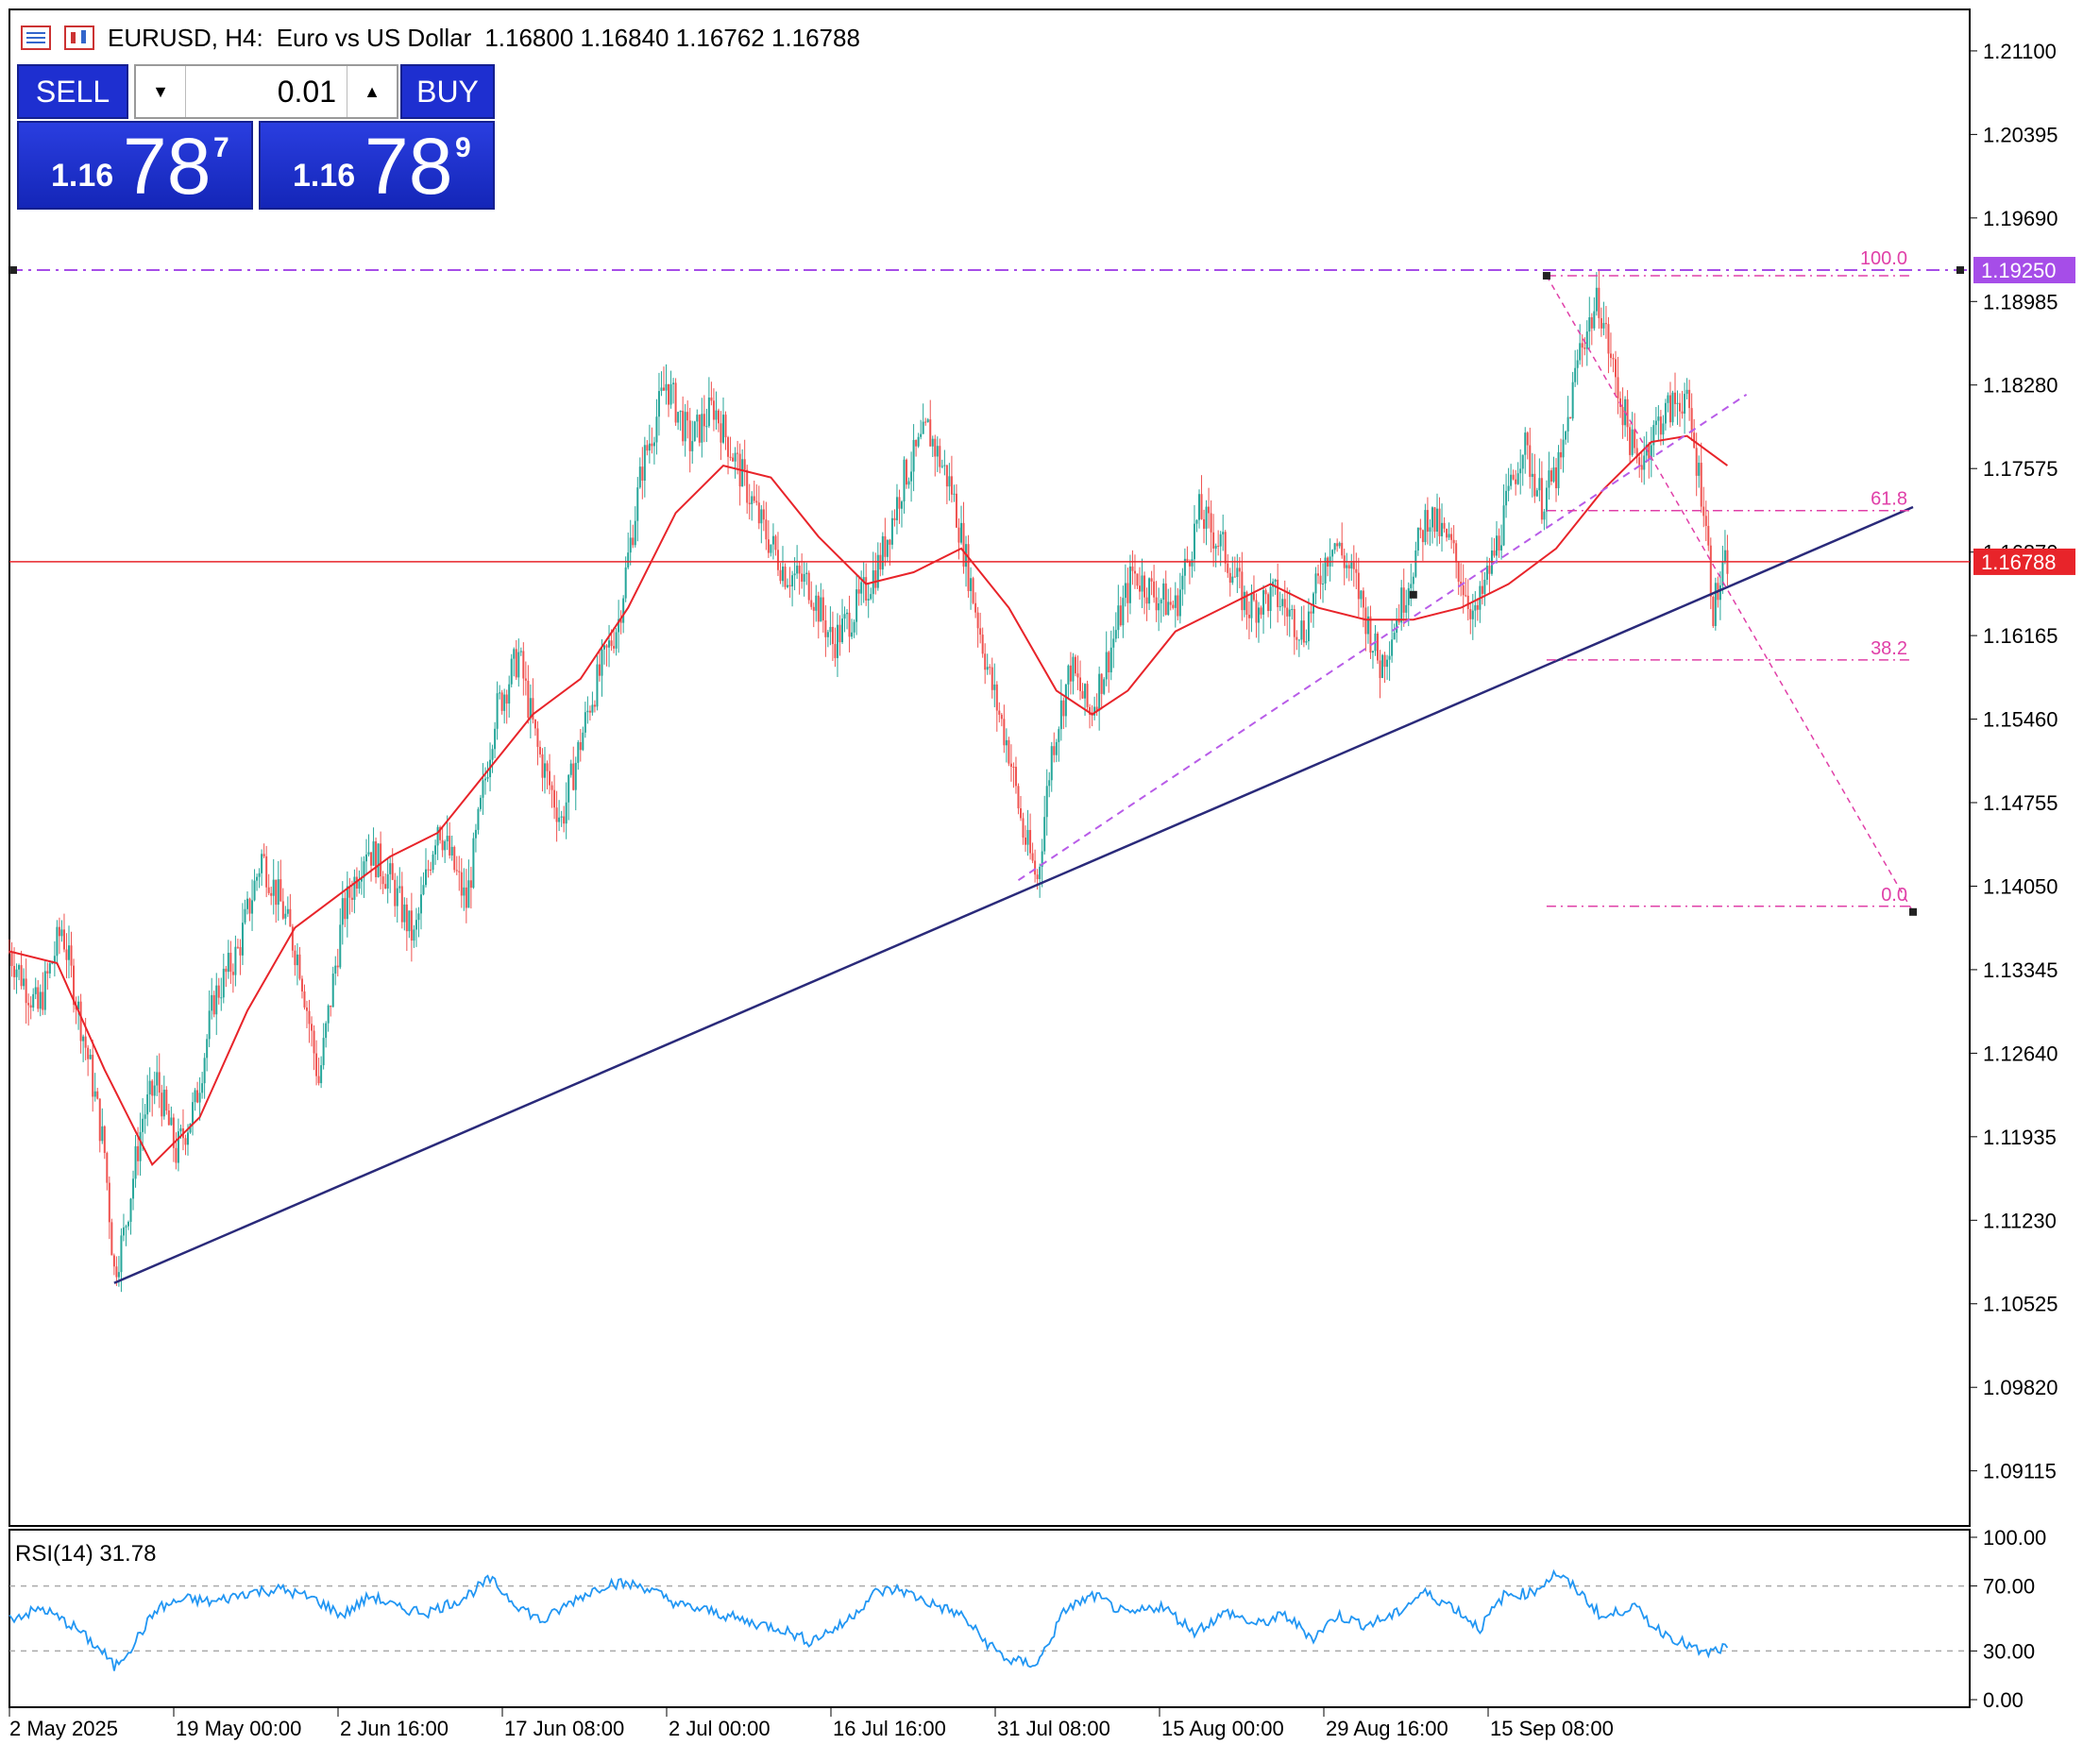 This screenshot has height=1745, width=2100. What do you see at coordinates (135, 165) in the screenshot?
I see `sell-price-button: 1.16 78 7` at bounding box center [135, 165].